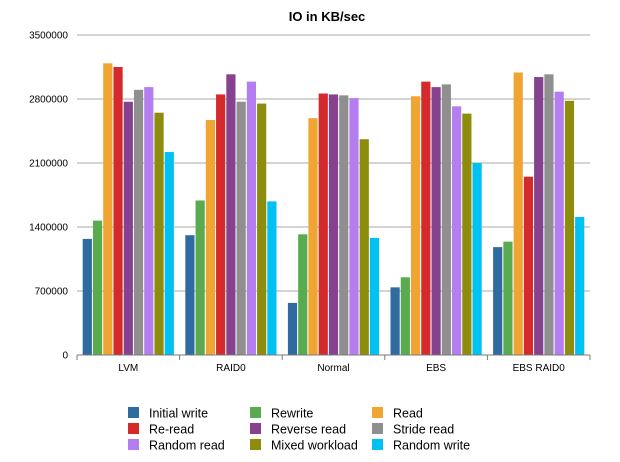  What do you see at coordinates (408, 414) in the screenshot?
I see `legend-label: Read` at bounding box center [408, 414].